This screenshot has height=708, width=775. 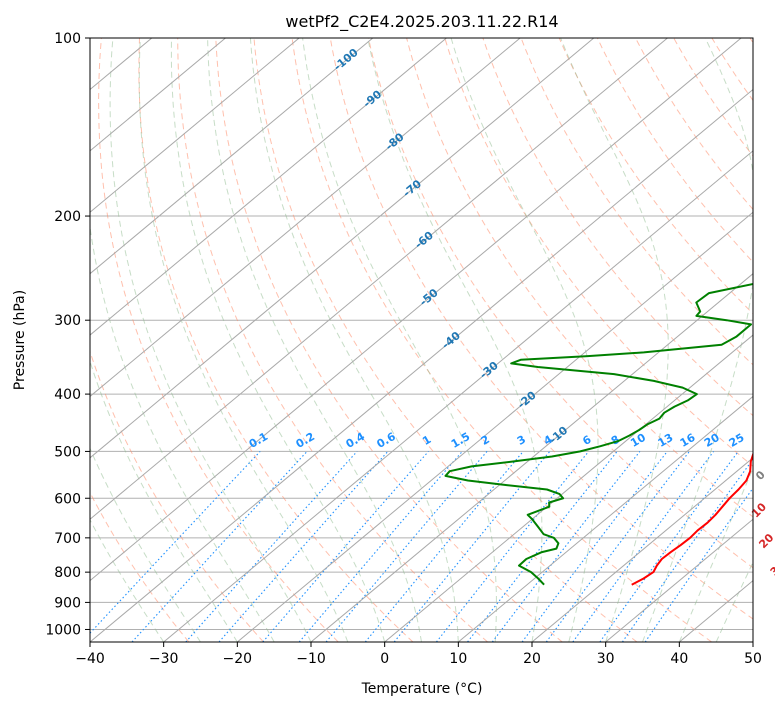 I want to click on y-tick-label: 400, so click(x=67, y=395).